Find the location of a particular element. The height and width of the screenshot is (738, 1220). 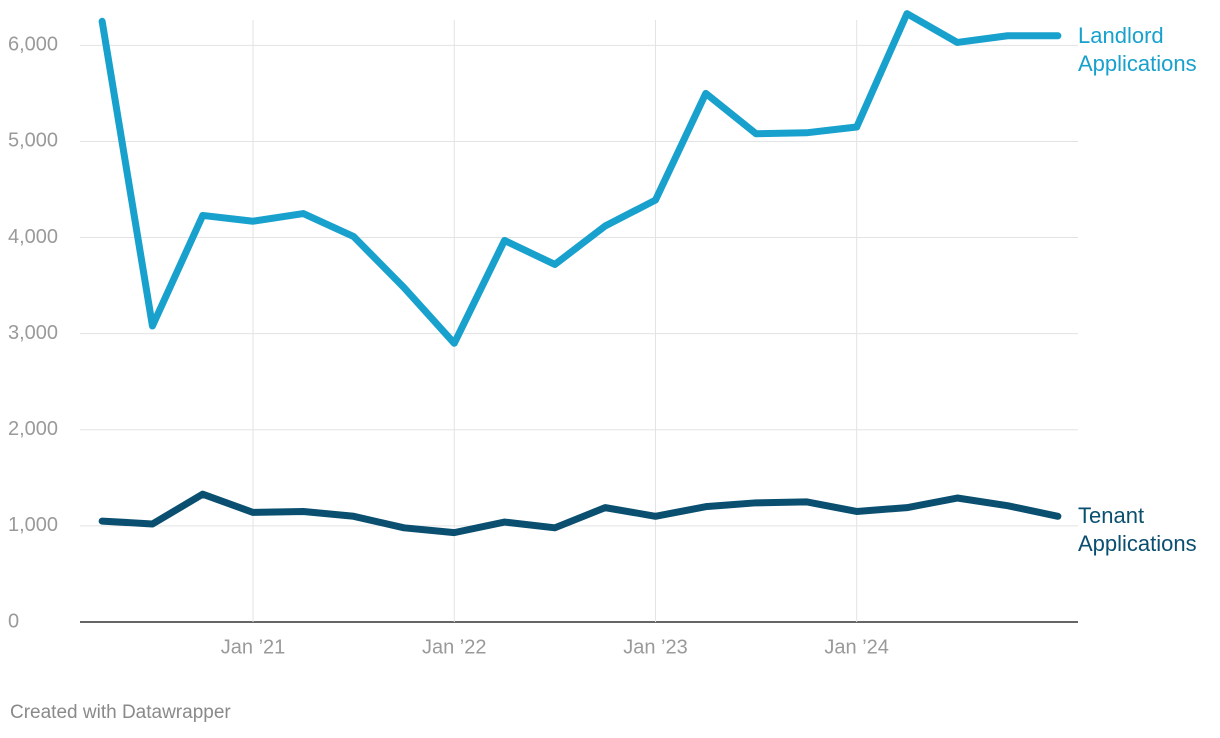

series-label: Landlord Applications is located at coordinates (1137, 49).